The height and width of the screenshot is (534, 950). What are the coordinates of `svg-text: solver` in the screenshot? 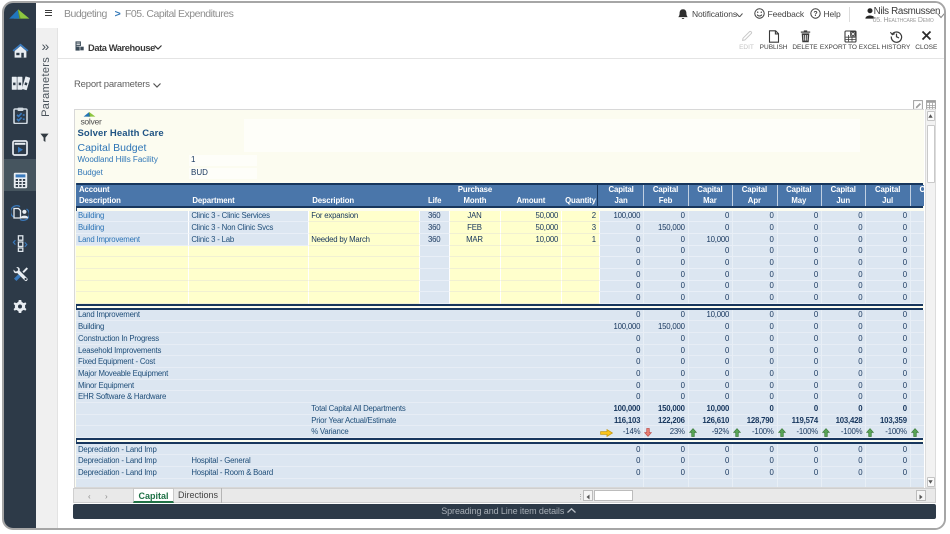 It's located at (91, 121).